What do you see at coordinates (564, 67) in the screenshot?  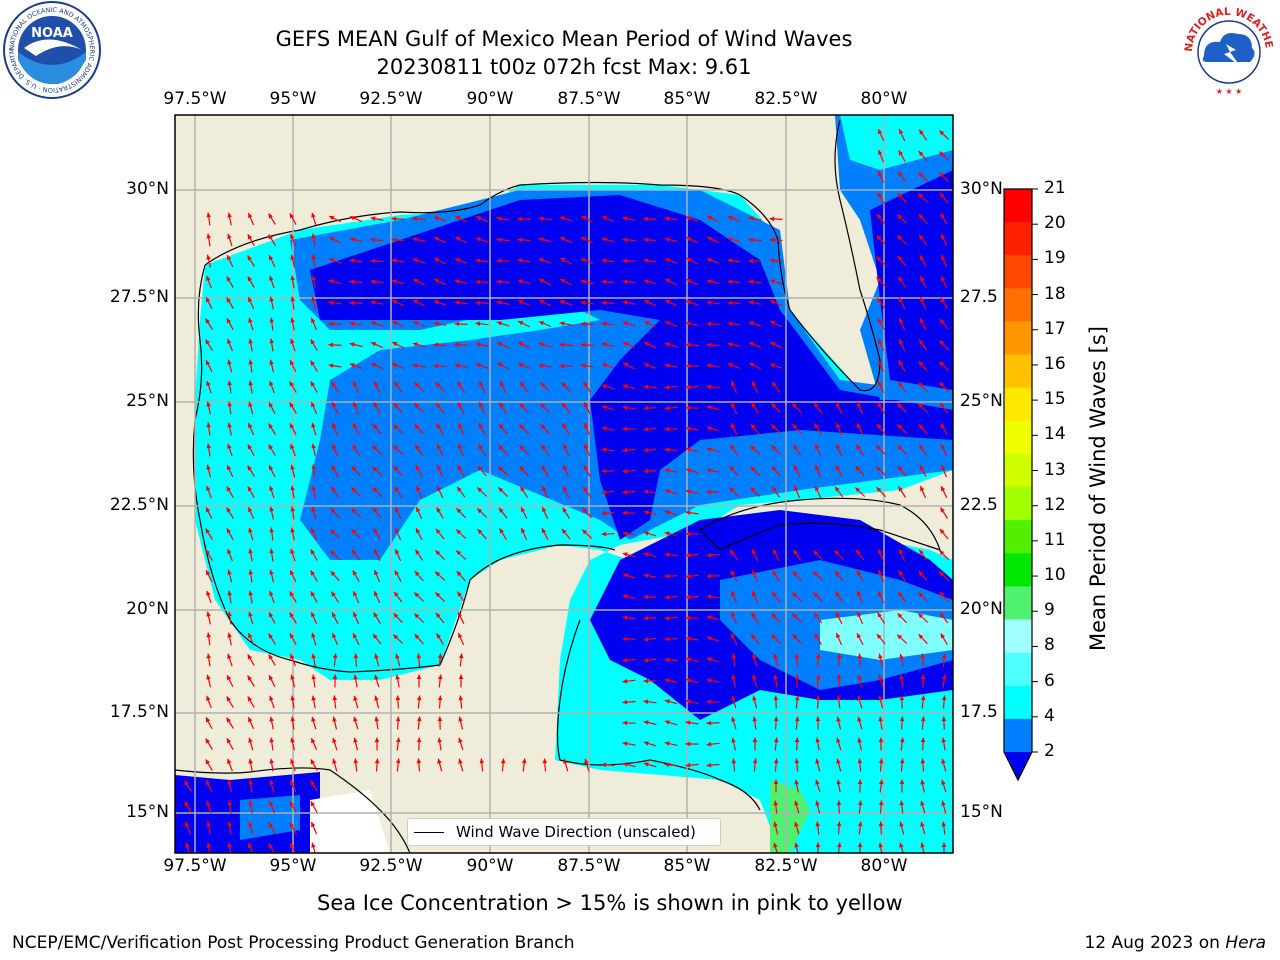 I see `figure-title-line2: 20230811 t00z 072h fcst Max: 9.61` at bounding box center [564, 67].